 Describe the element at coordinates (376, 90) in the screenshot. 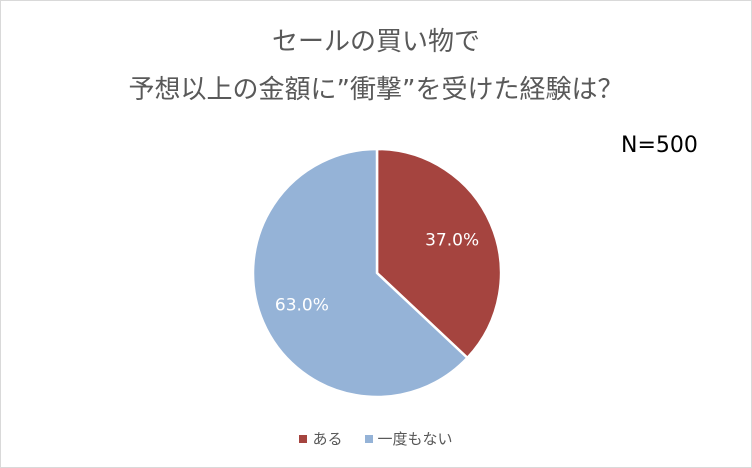

I see `chart-title-line-2: 予想以上の金額に”衝撃”を受けた経験は？` at that location.